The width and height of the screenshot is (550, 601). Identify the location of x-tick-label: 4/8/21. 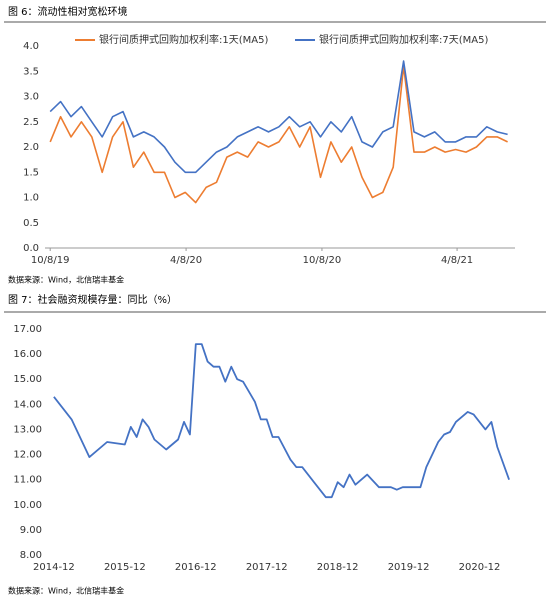
(457, 260).